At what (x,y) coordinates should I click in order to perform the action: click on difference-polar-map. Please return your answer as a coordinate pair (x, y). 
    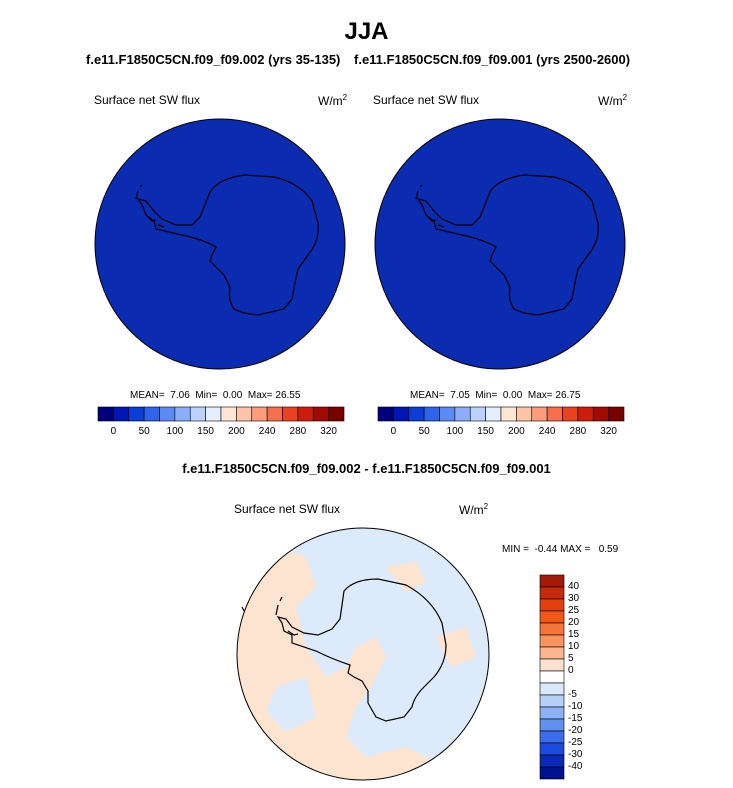
    Looking at the image, I should click on (363, 654).